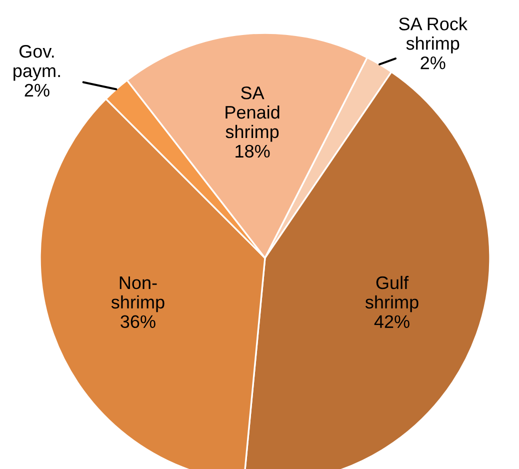 Image resolution: width=519 pixels, height=469 pixels. What do you see at coordinates (138, 321) in the screenshot?
I see `data-label: 36%` at bounding box center [138, 321].